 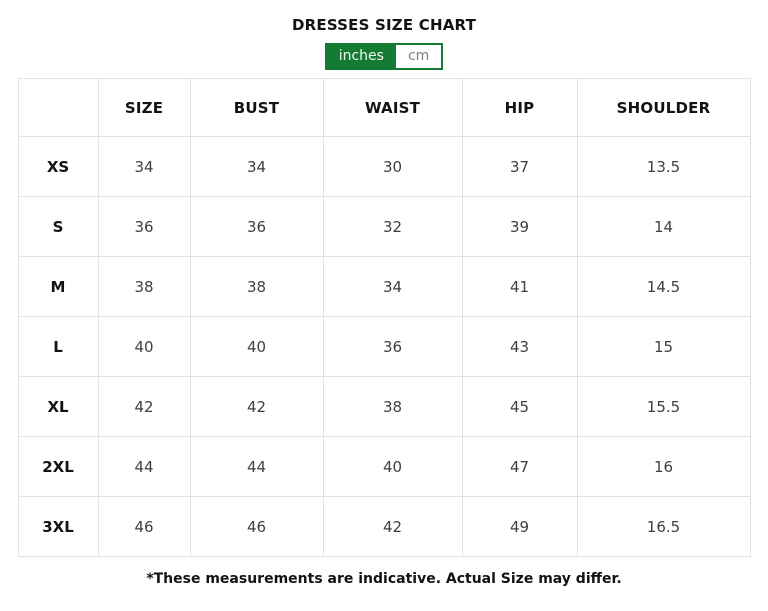 What do you see at coordinates (519, 107) in the screenshot?
I see `header-cell-hip: HIP` at bounding box center [519, 107].